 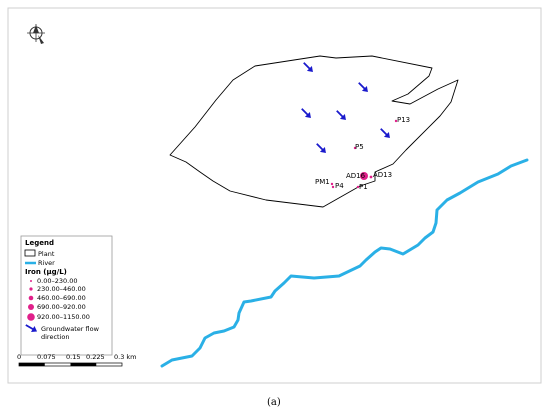 What do you see at coordinates (61, 289) in the screenshot?
I see `legend-iron-class-1: 230.00–460.00` at bounding box center [61, 289].